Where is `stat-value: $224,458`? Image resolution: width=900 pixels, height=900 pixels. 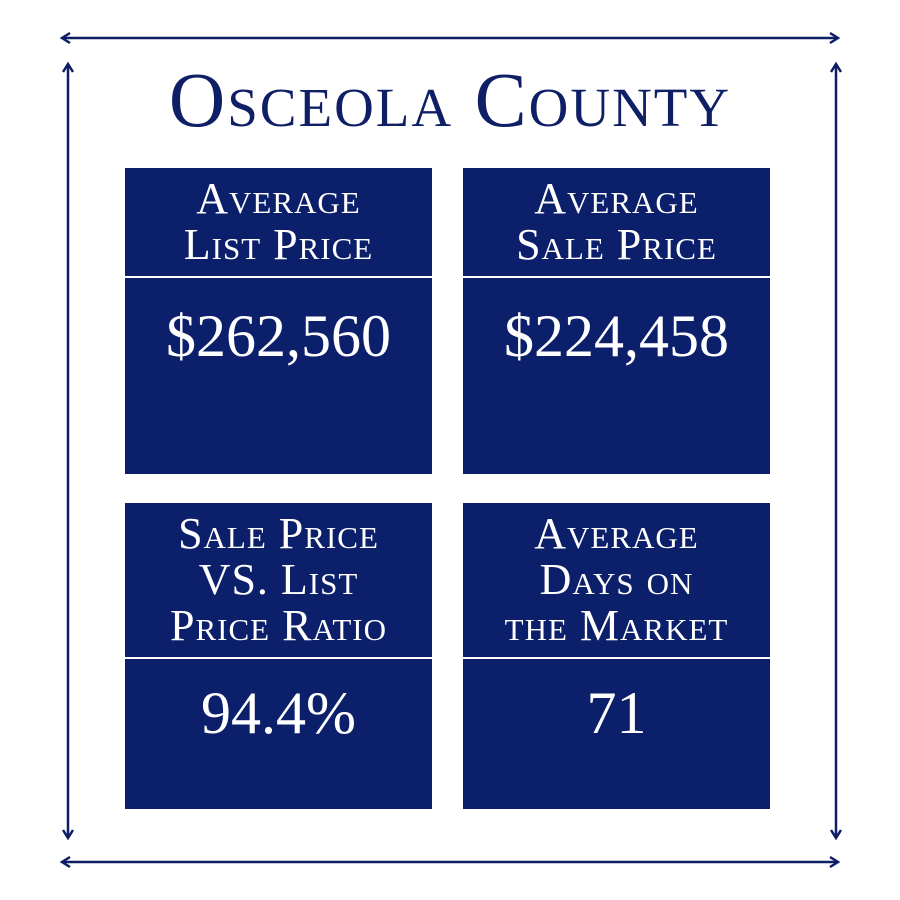 stat-value: $224,458 is located at coordinates (616, 336).